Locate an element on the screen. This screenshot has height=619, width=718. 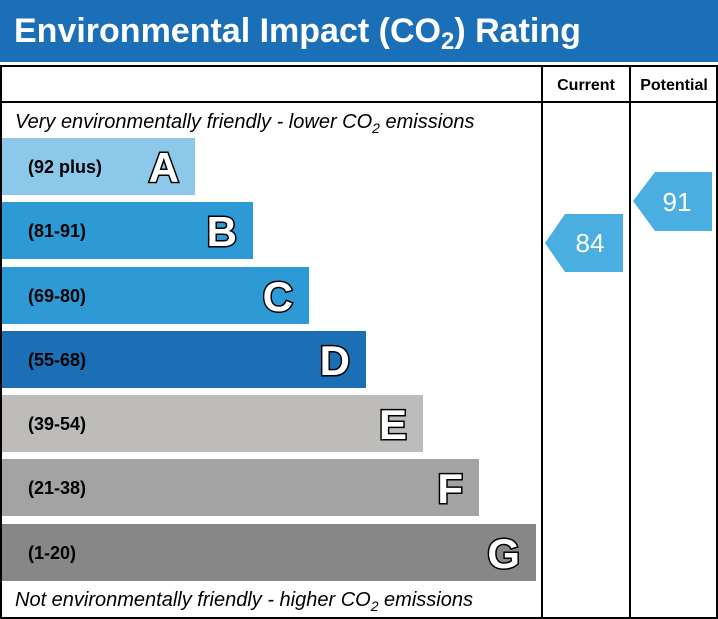
current-arrow is located at coordinates (584, 243).